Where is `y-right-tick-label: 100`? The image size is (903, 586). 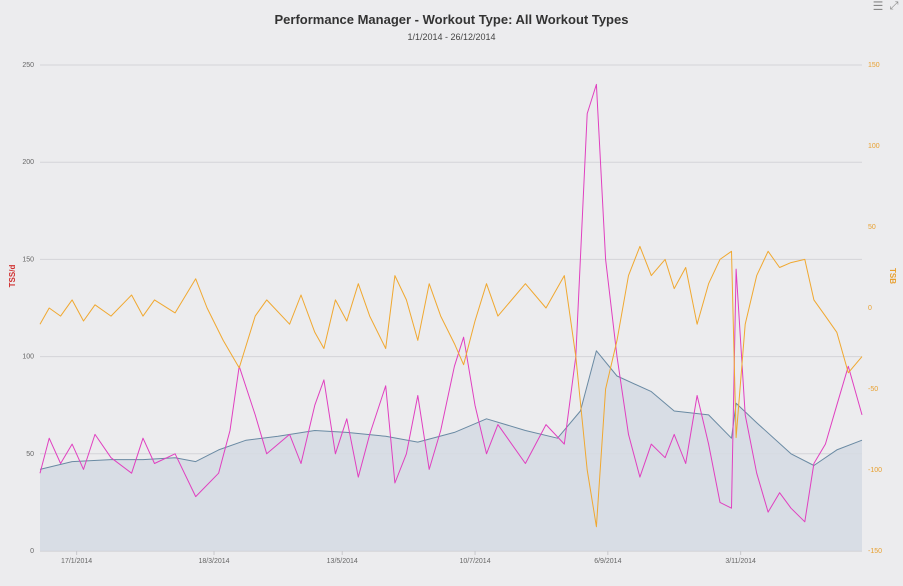 y-right-tick-label: 100 is located at coordinates (874, 146).